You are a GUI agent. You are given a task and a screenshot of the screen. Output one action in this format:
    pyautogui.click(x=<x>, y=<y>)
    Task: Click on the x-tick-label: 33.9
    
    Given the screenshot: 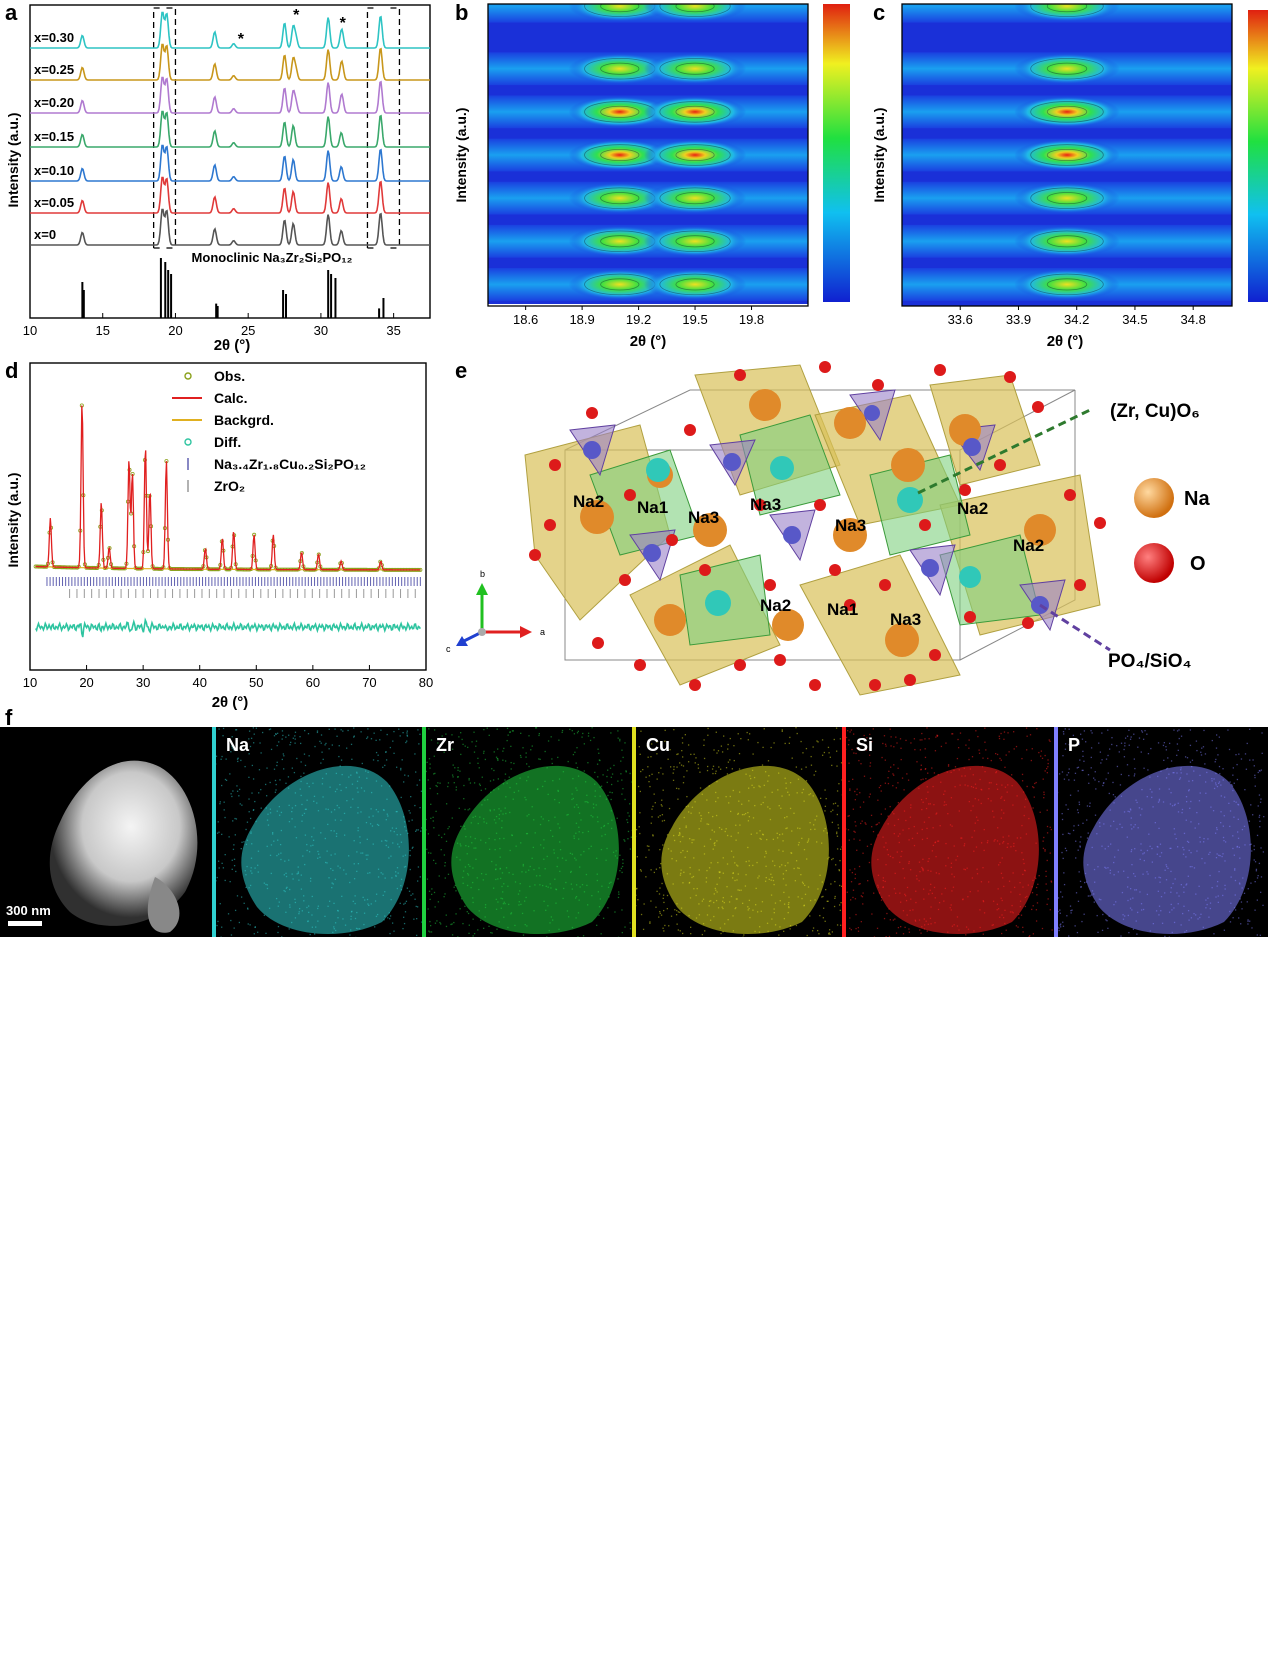 What is the action you would take?
    pyautogui.click(x=1018, y=319)
    